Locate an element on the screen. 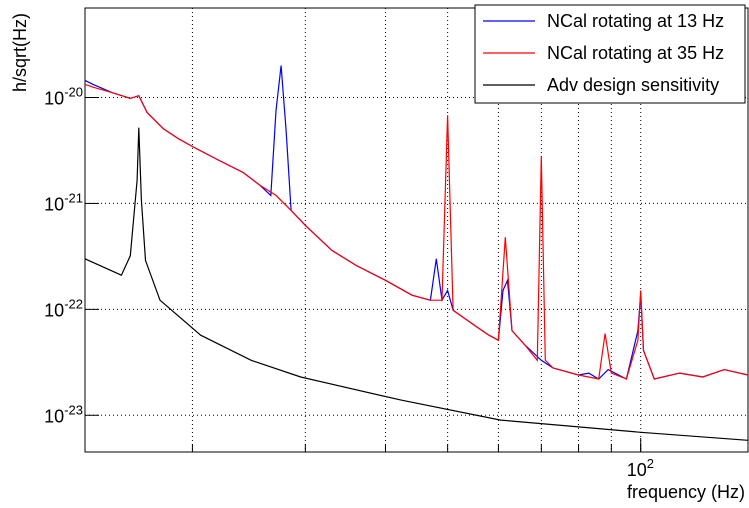  y-tick-label: 10-20 is located at coordinates (63, 97).